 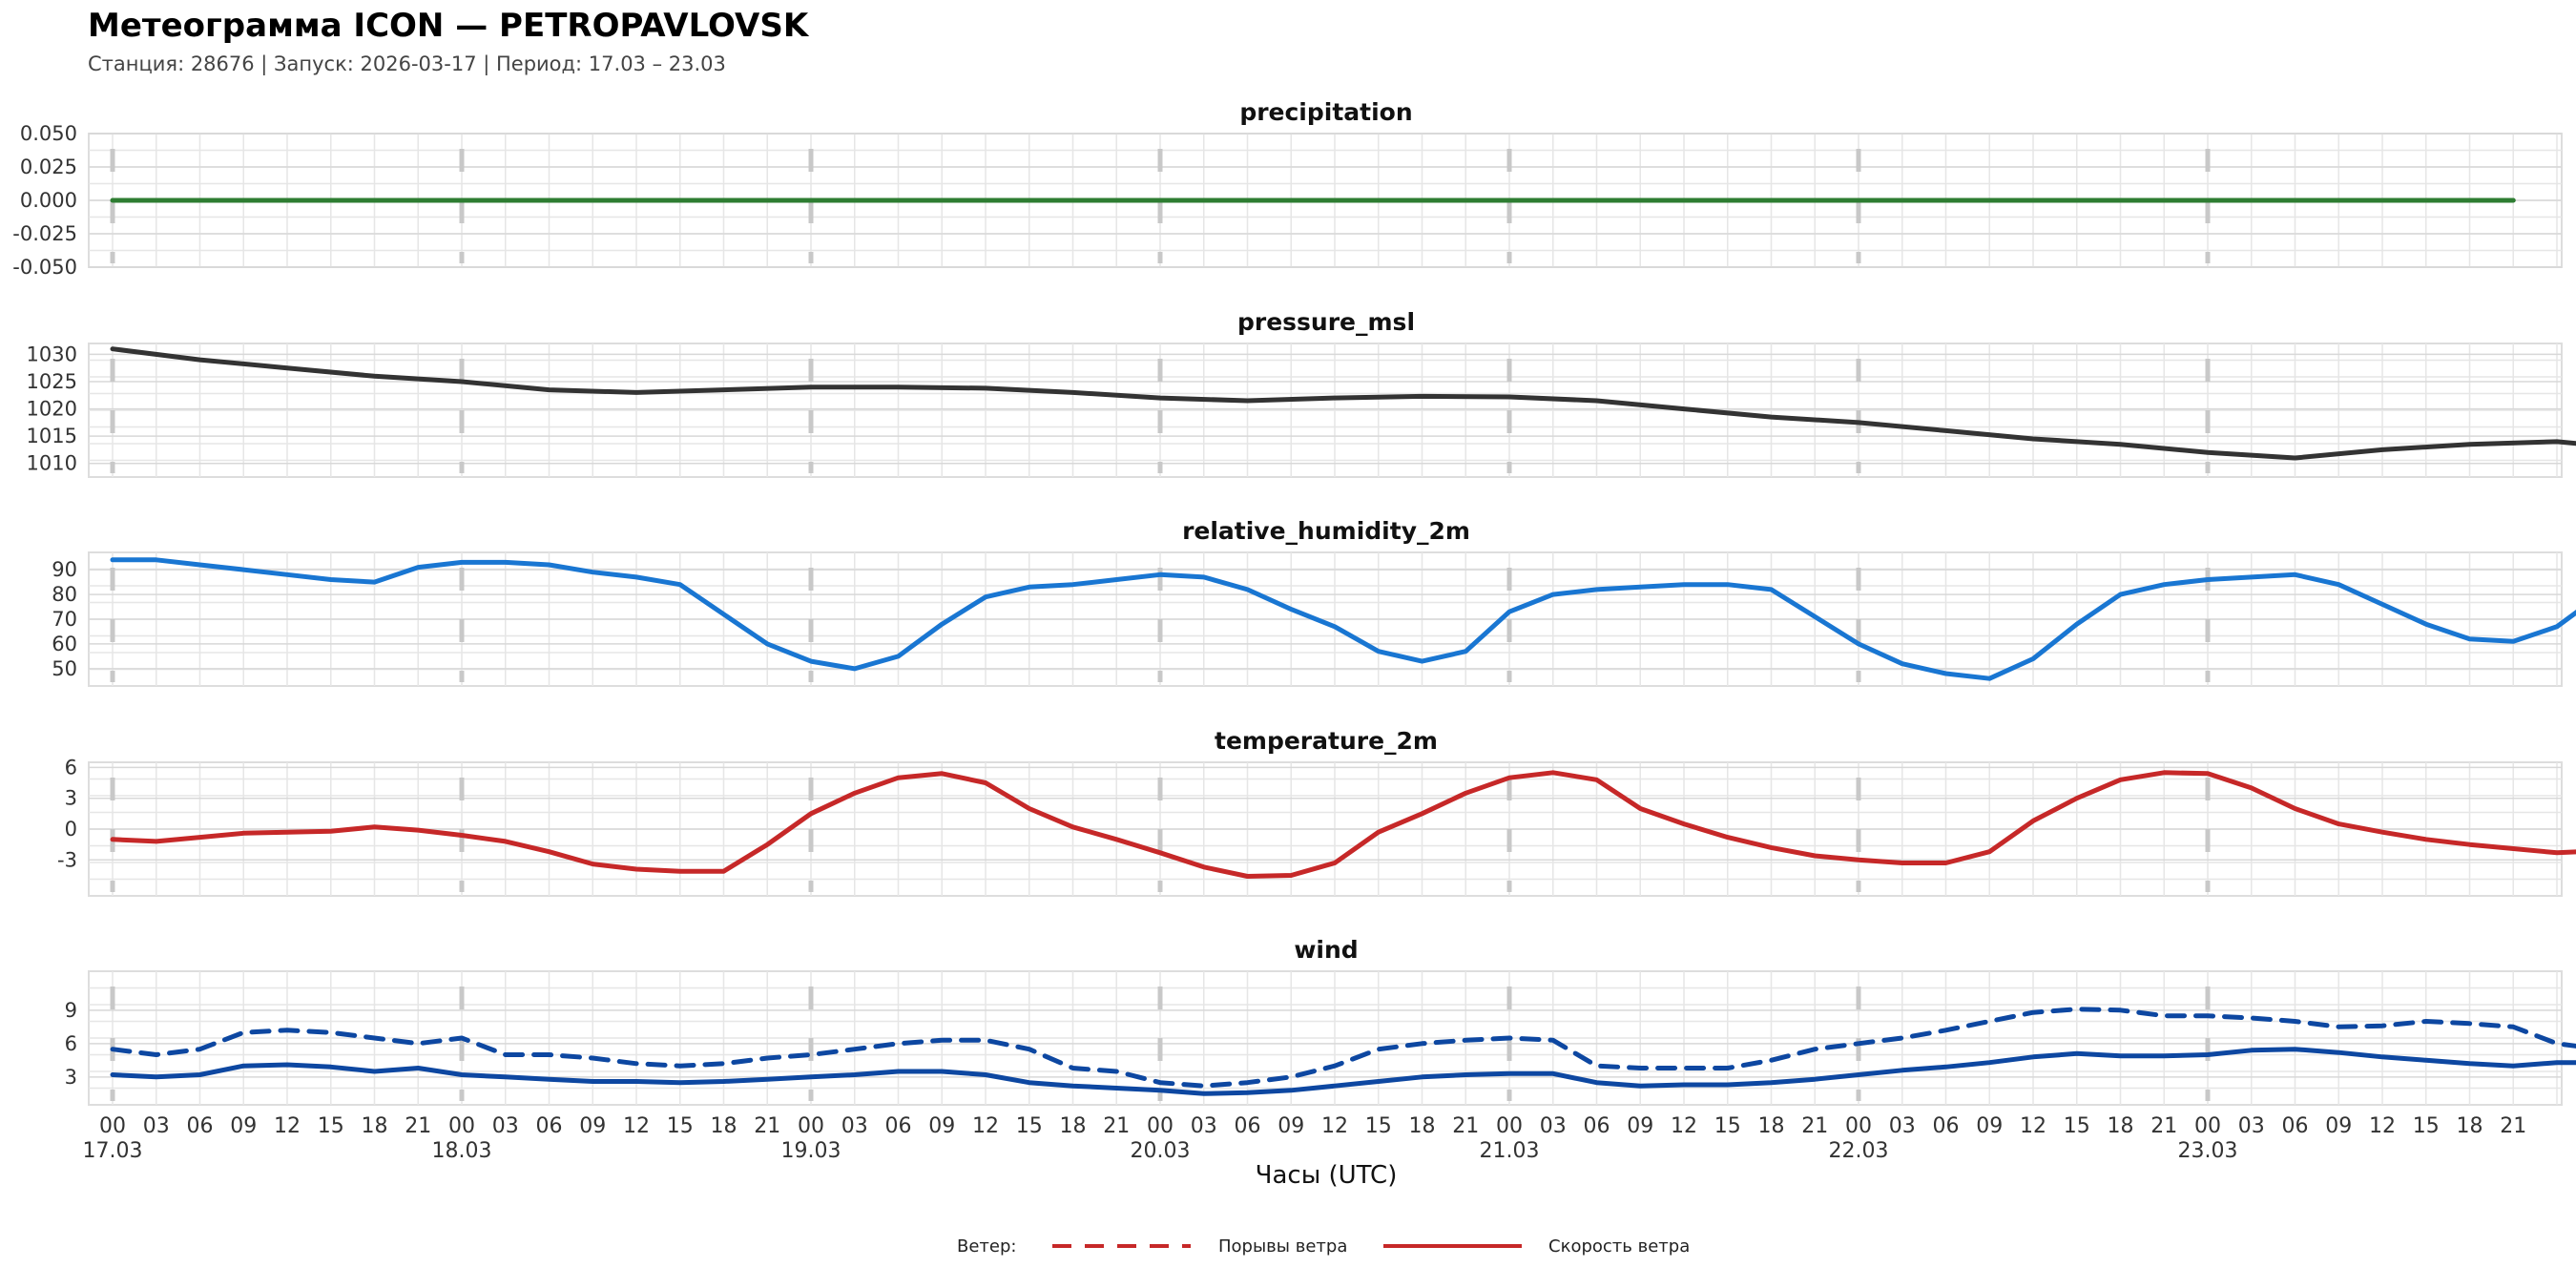 What do you see at coordinates (52, 354) in the screenshot?
I see `y-tick-label: 1030` at bounding box center [52, 354].